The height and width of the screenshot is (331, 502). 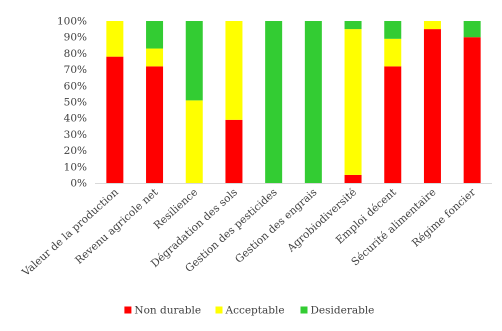 What do you see at coordinates (75, 151) in the screenshot?
I see `y-tick-label: 20%` at bounding box center [75, 151].